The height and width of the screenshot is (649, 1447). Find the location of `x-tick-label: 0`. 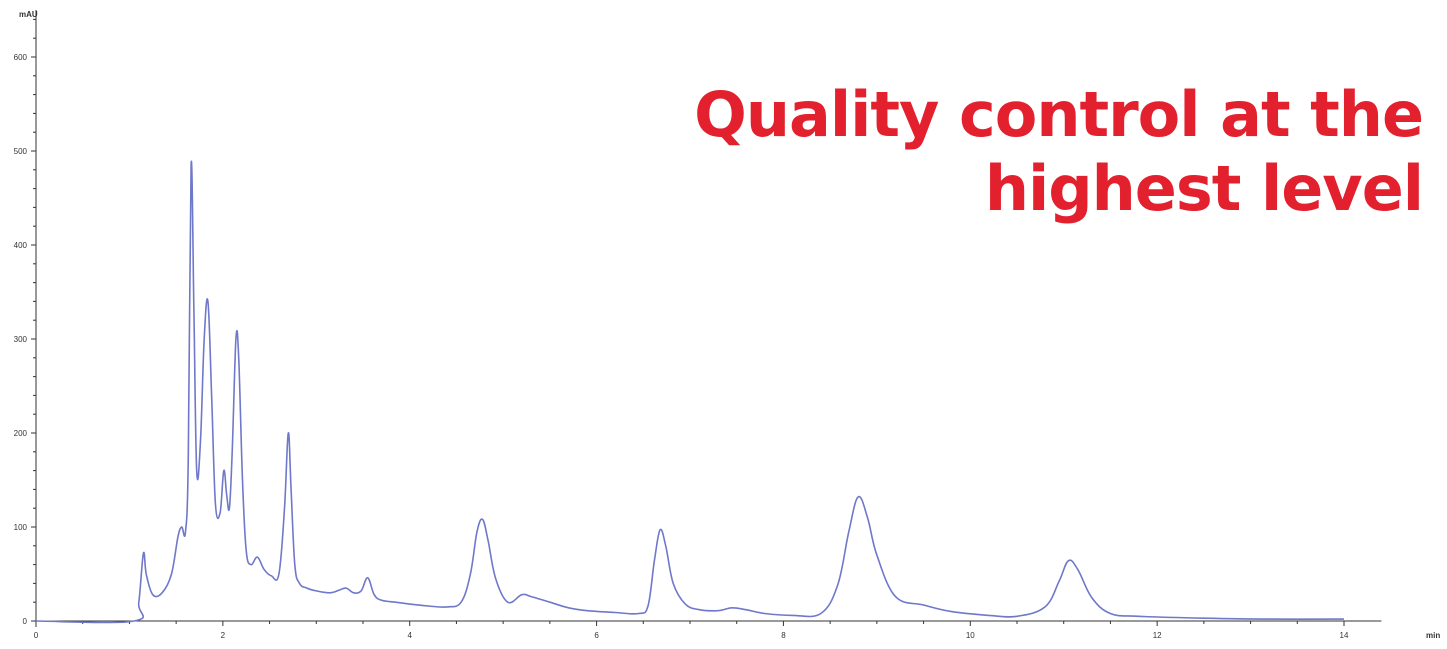

x-tick-label: 0 is located at coordinates (36, 635).